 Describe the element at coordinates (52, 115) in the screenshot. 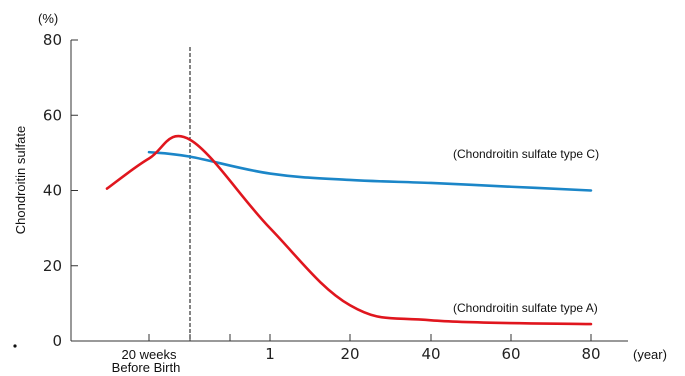

I see `y-tick-label: 60` at that location.